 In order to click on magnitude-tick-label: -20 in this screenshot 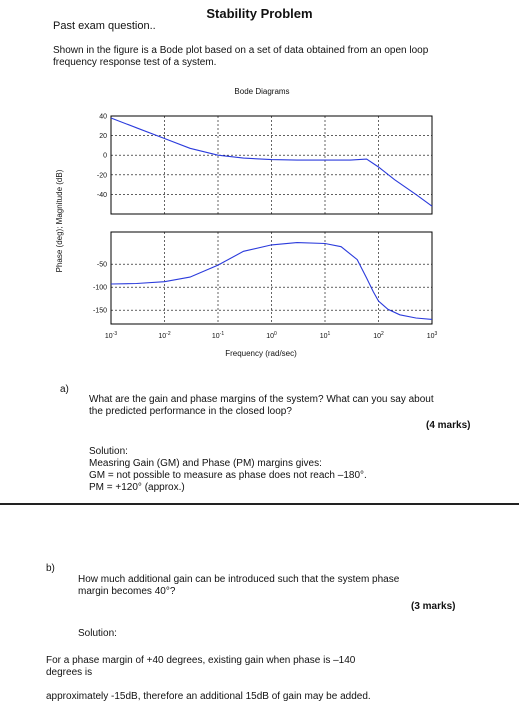, I will do `click(102, 175)`.